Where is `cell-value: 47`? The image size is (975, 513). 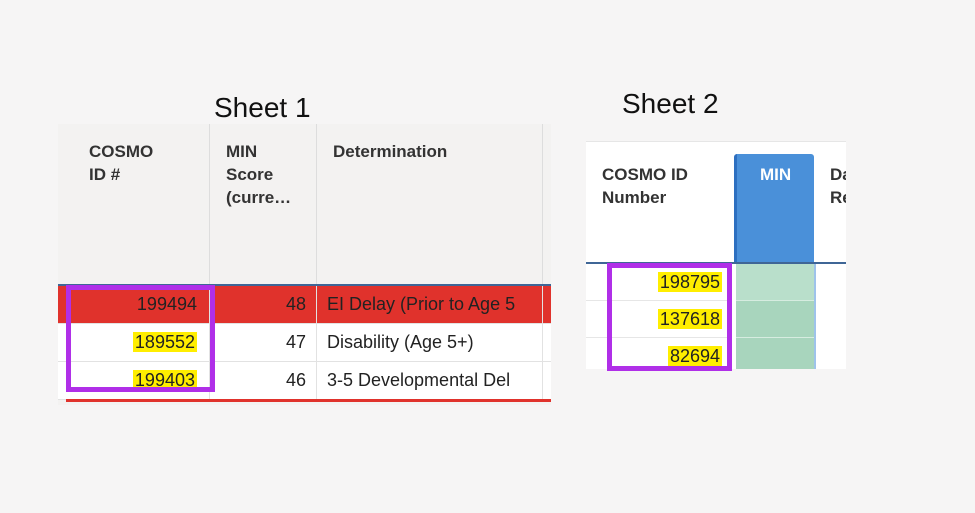 cell-value: 47 is located at coordinates (295, 342).